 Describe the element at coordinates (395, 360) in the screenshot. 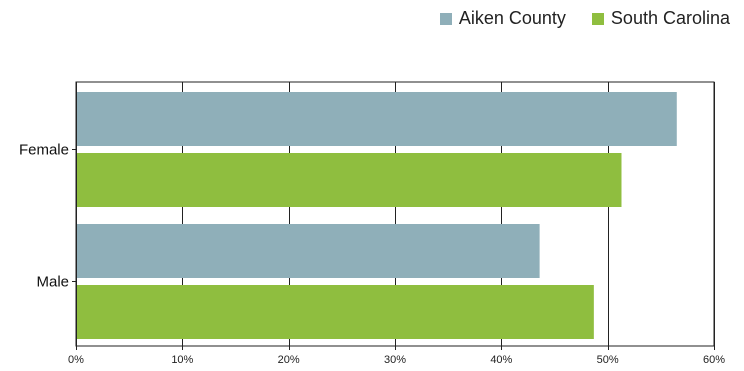

I see `x-tick-label: 30%` at that location.